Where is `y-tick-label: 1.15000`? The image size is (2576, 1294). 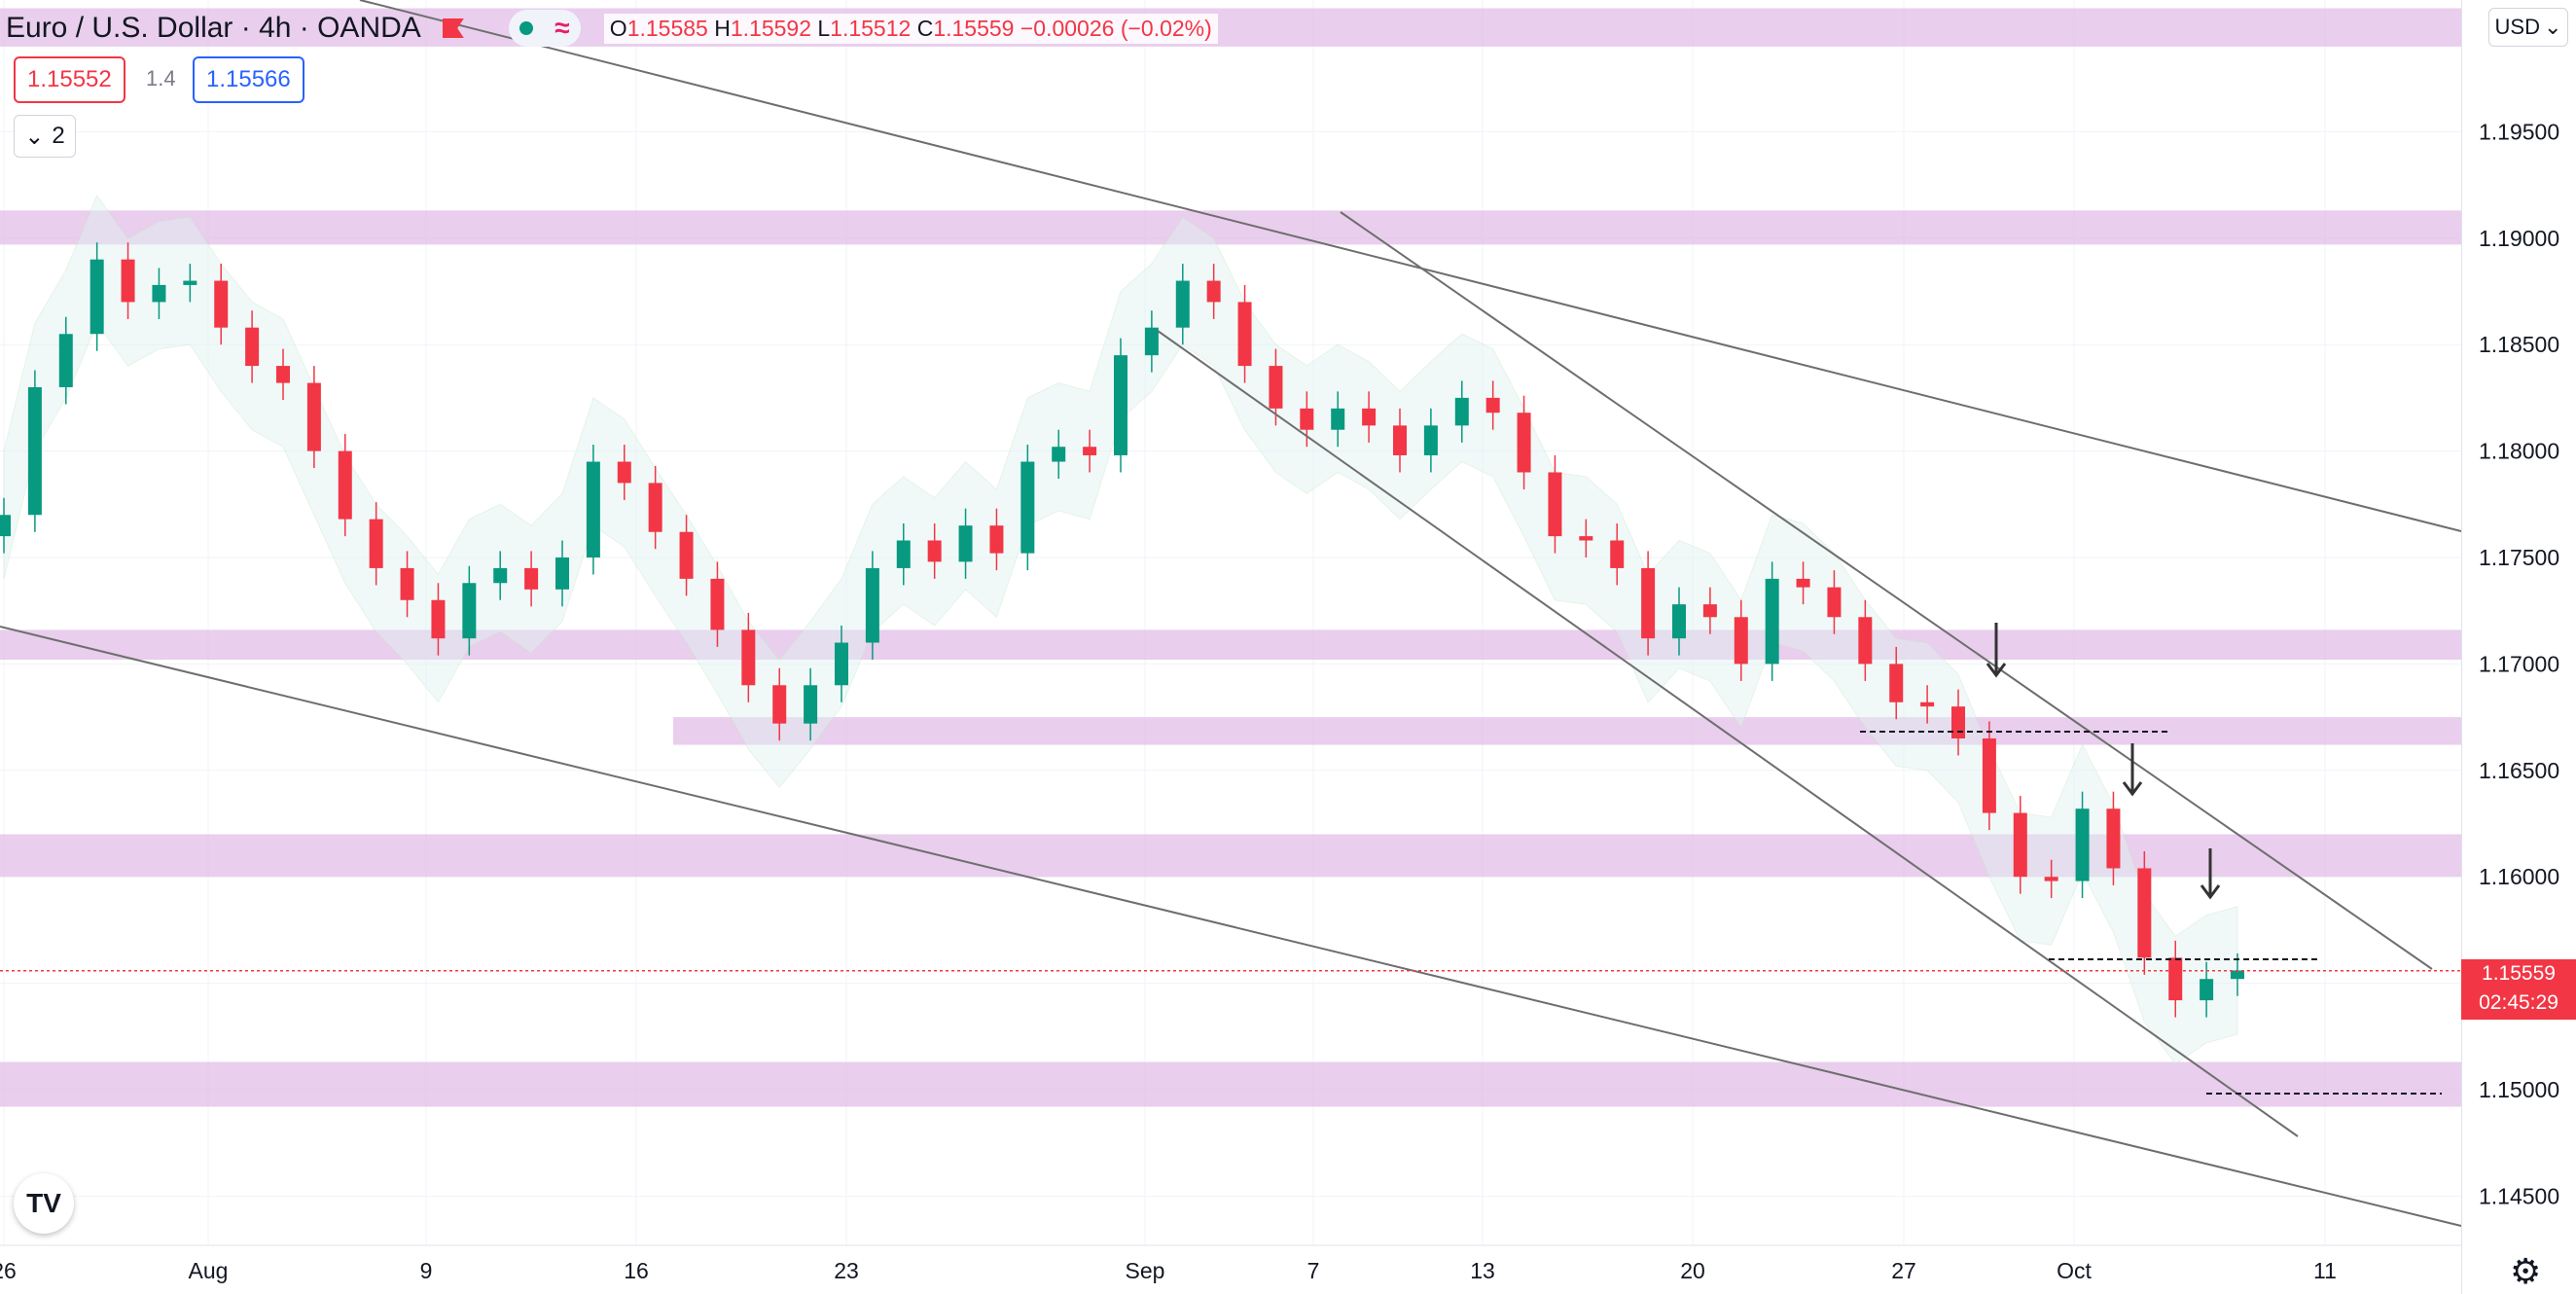 y-tick-label: 1.15000 is located at coordinates (2519, 1089).